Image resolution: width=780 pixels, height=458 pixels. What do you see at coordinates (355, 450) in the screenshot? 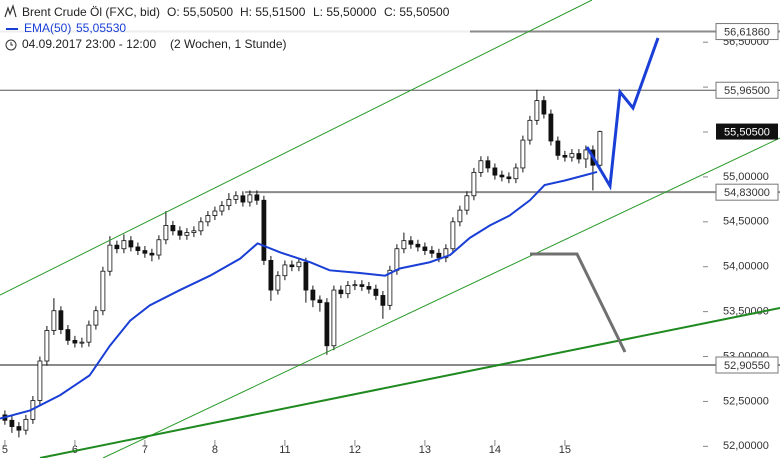
I see `x-tick-label: 12` at bounding box center [355, 450].